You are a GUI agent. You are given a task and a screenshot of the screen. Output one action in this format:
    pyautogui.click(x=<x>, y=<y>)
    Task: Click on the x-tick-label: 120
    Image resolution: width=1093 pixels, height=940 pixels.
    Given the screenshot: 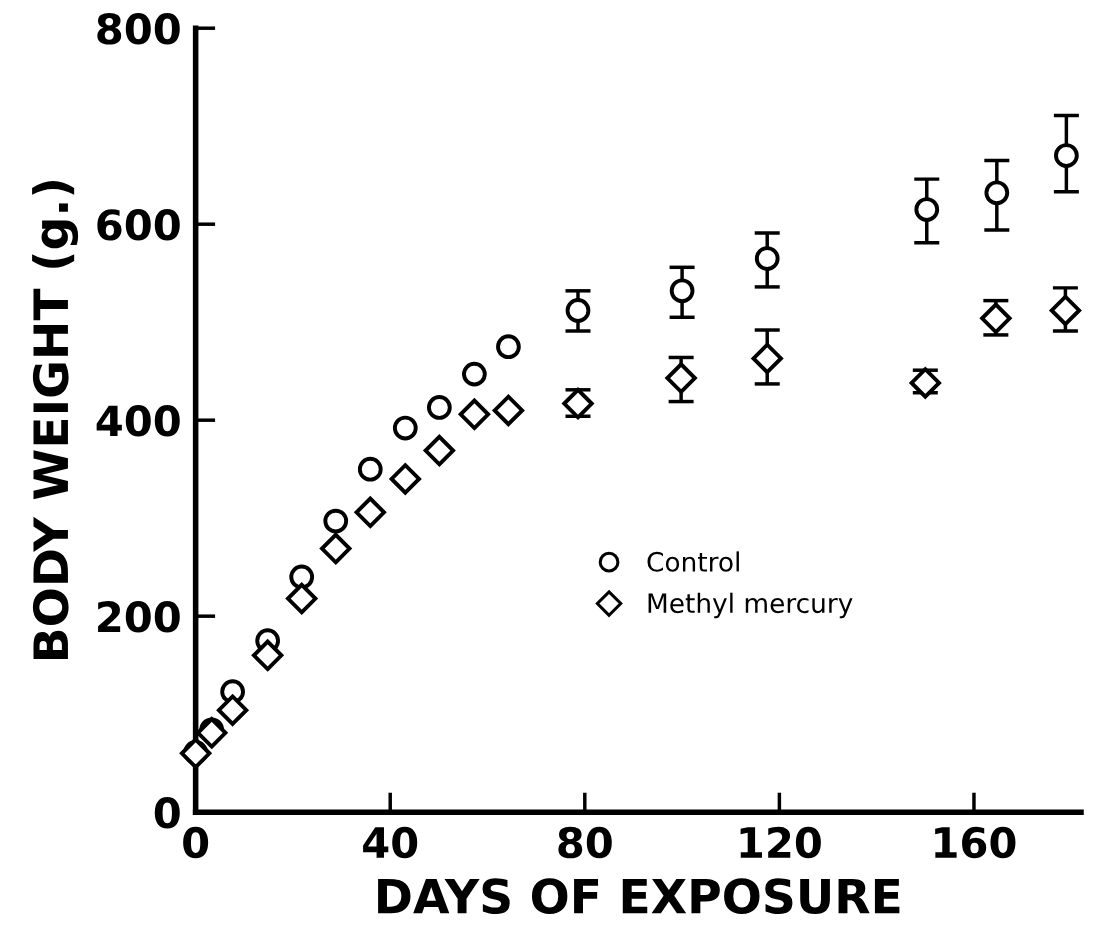 What is the action you would take?
    pyautogui.click(x=780, y=842)
    